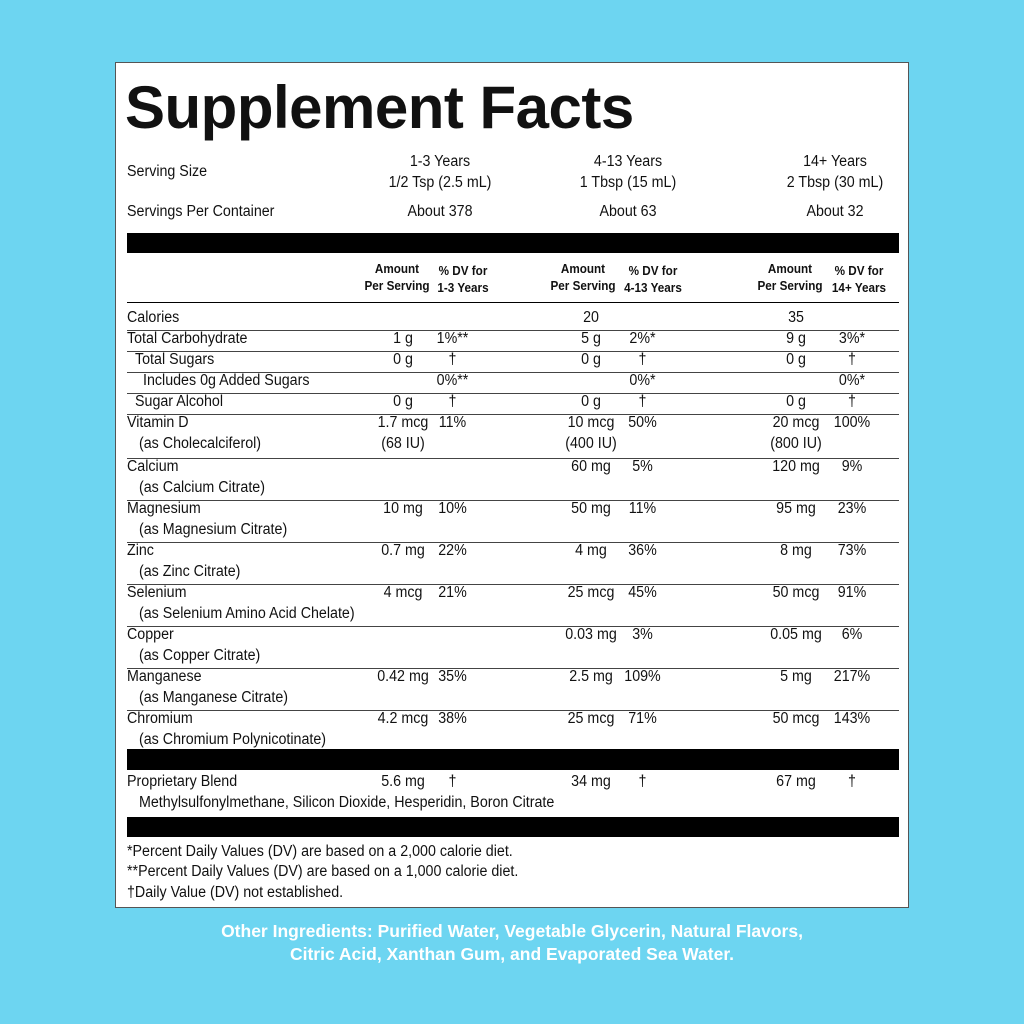 The height and width of the screenshot is (1024, 1024). Describe the element at coordinates (628, 182) in the screenshot. I see `serving-size-2: 1 Tbsp (15 mL)` at that location.